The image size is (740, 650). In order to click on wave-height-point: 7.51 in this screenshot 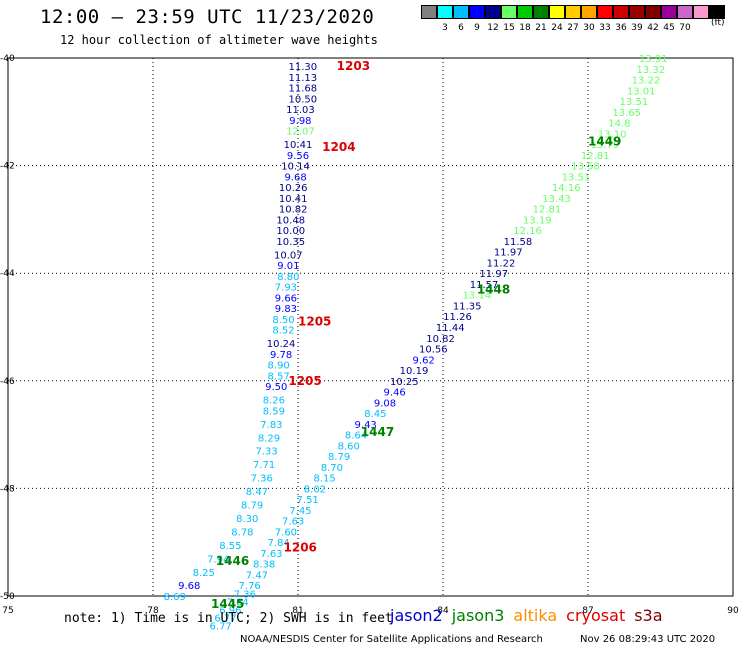, I will do `click(308, 500)`.